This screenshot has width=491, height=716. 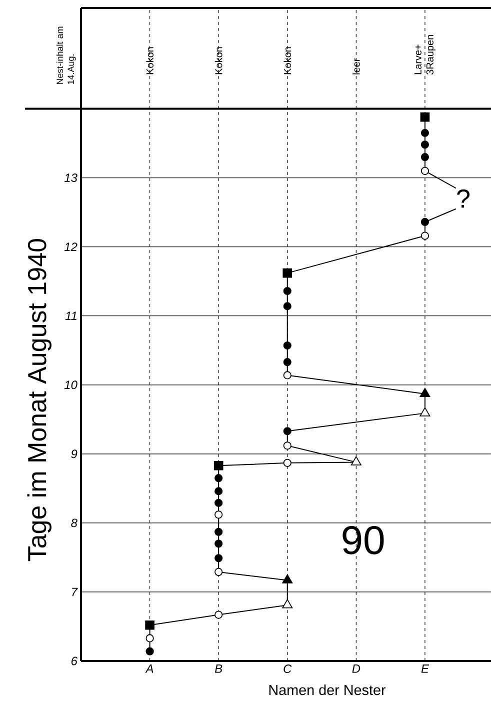 I want to click on x-tick-label: E, so click(x=425, y=668).